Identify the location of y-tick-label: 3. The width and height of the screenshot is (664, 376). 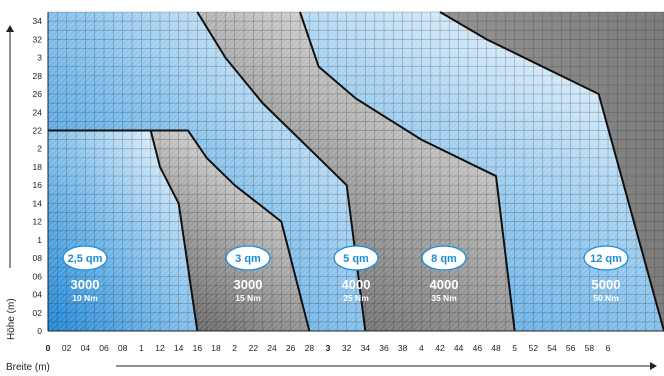
(39, 58).